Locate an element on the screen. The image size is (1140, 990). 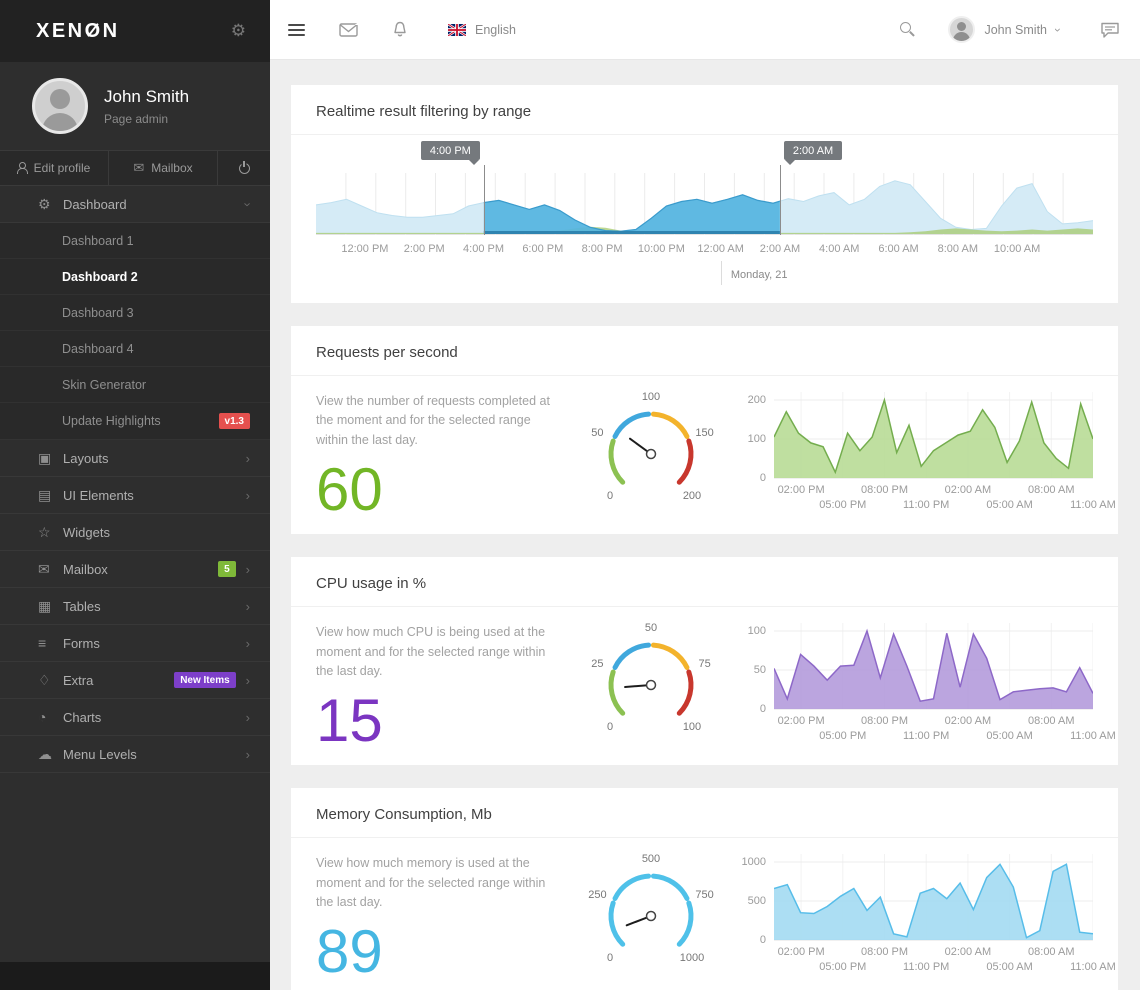
day-label: Monday, 21 is located at coordinates (759, 275).